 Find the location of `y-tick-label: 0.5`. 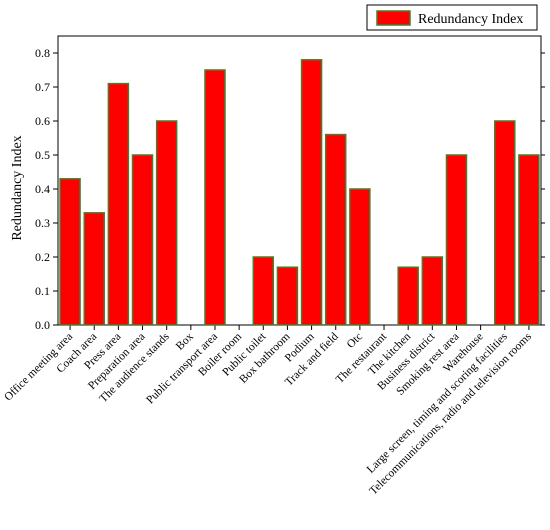

y-tick-label: 0.5 is located at coordinates (42, 155).